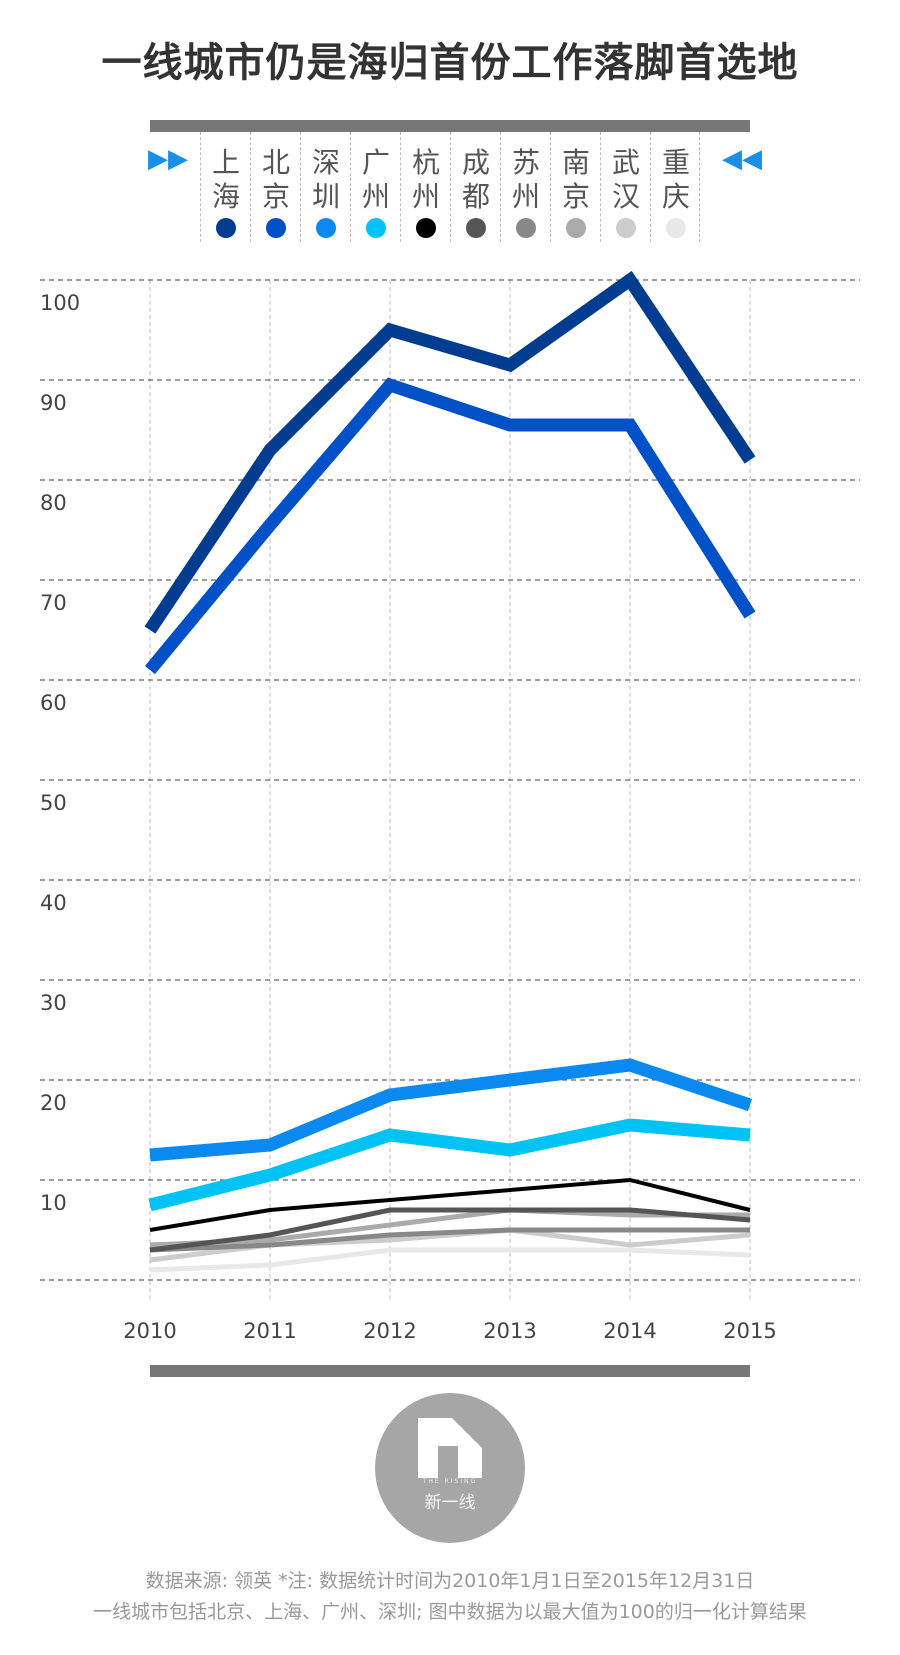 Image resolution: width=900 pixels, height=1655 pixels. What do you see at coordinates (450, 1448) in the screenshot?
I see `logo-mark-icon` at bounding box center [450, 1448].